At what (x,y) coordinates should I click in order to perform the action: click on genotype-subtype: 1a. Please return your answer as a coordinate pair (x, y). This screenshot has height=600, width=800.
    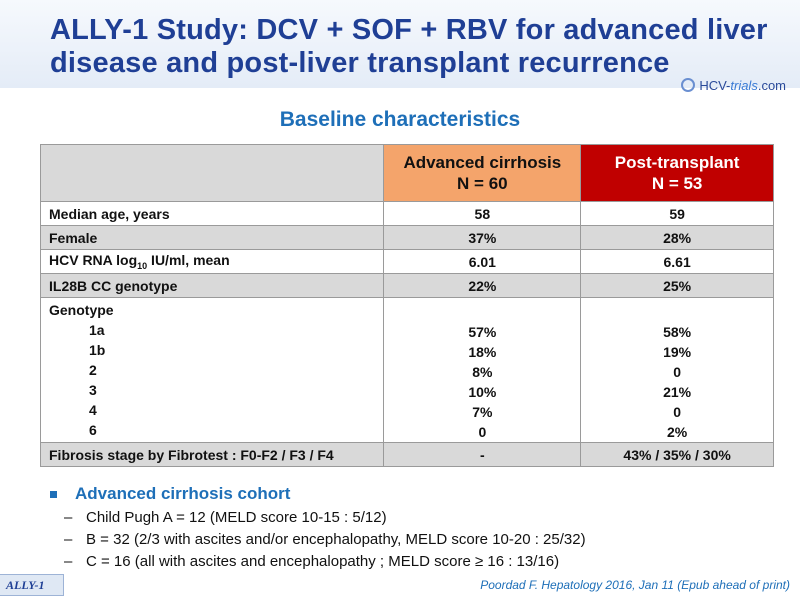
    Looking at the image, I should click on (97, 330).